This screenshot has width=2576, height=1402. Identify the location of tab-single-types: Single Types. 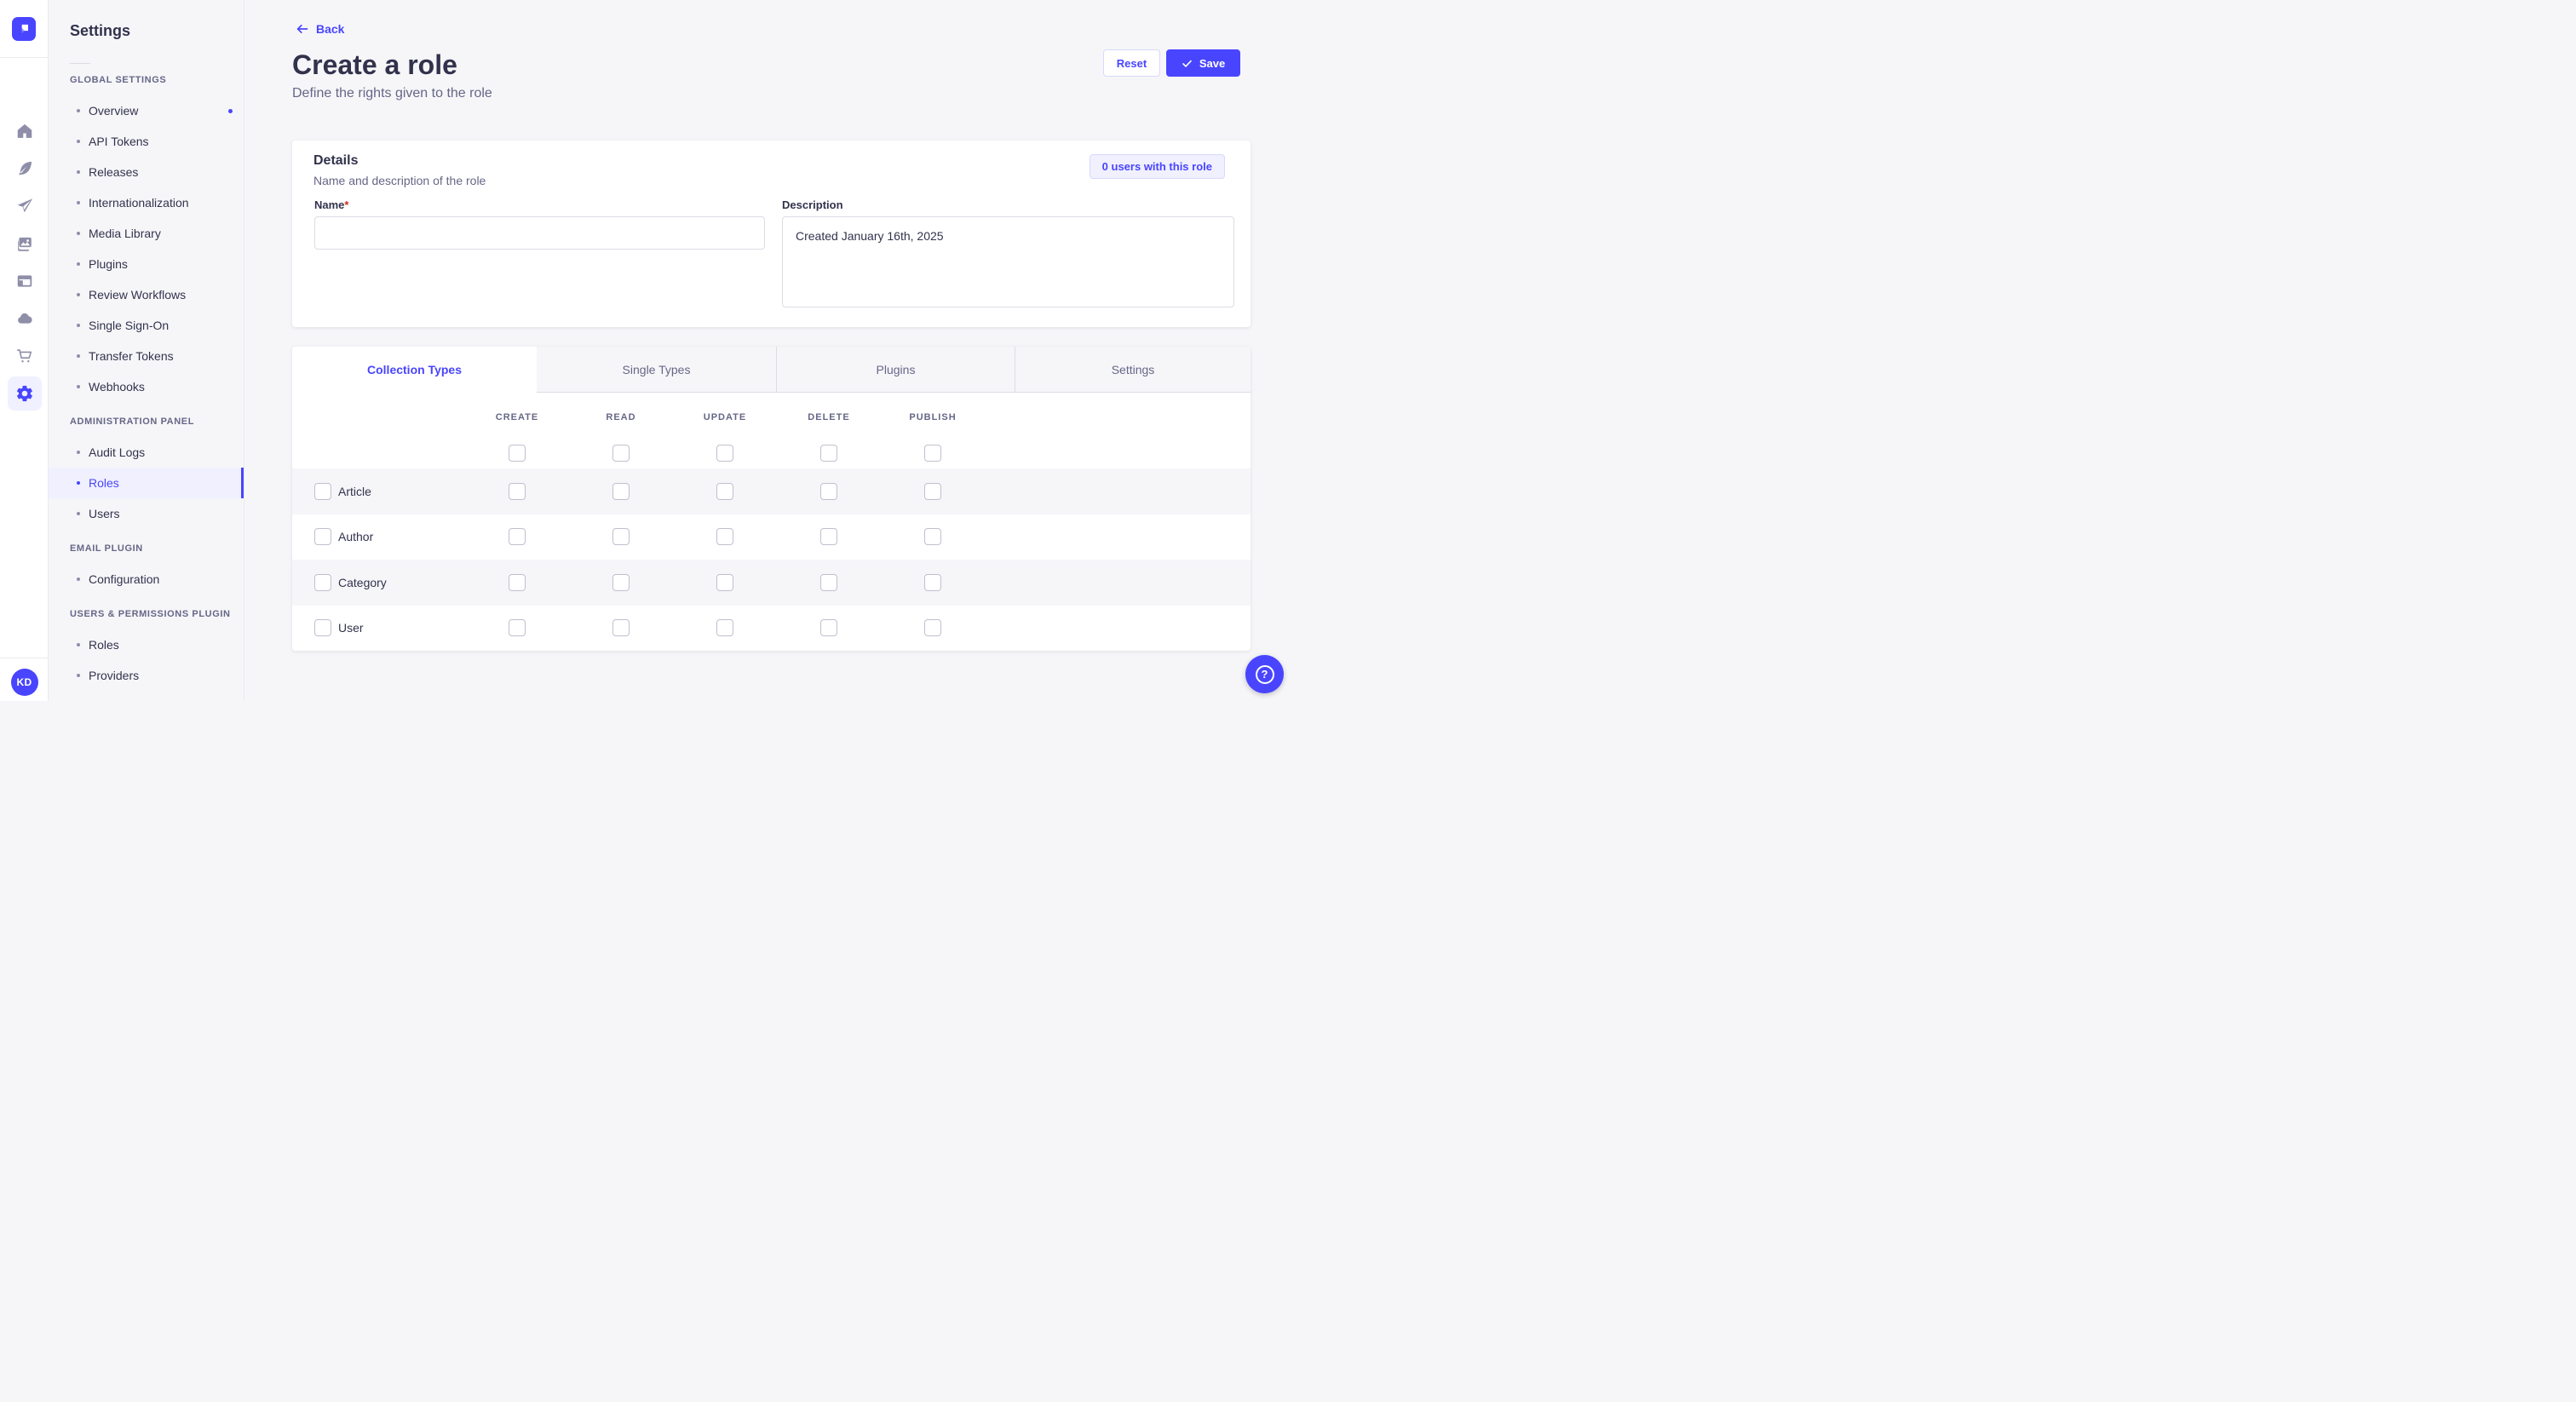
(657, 370).